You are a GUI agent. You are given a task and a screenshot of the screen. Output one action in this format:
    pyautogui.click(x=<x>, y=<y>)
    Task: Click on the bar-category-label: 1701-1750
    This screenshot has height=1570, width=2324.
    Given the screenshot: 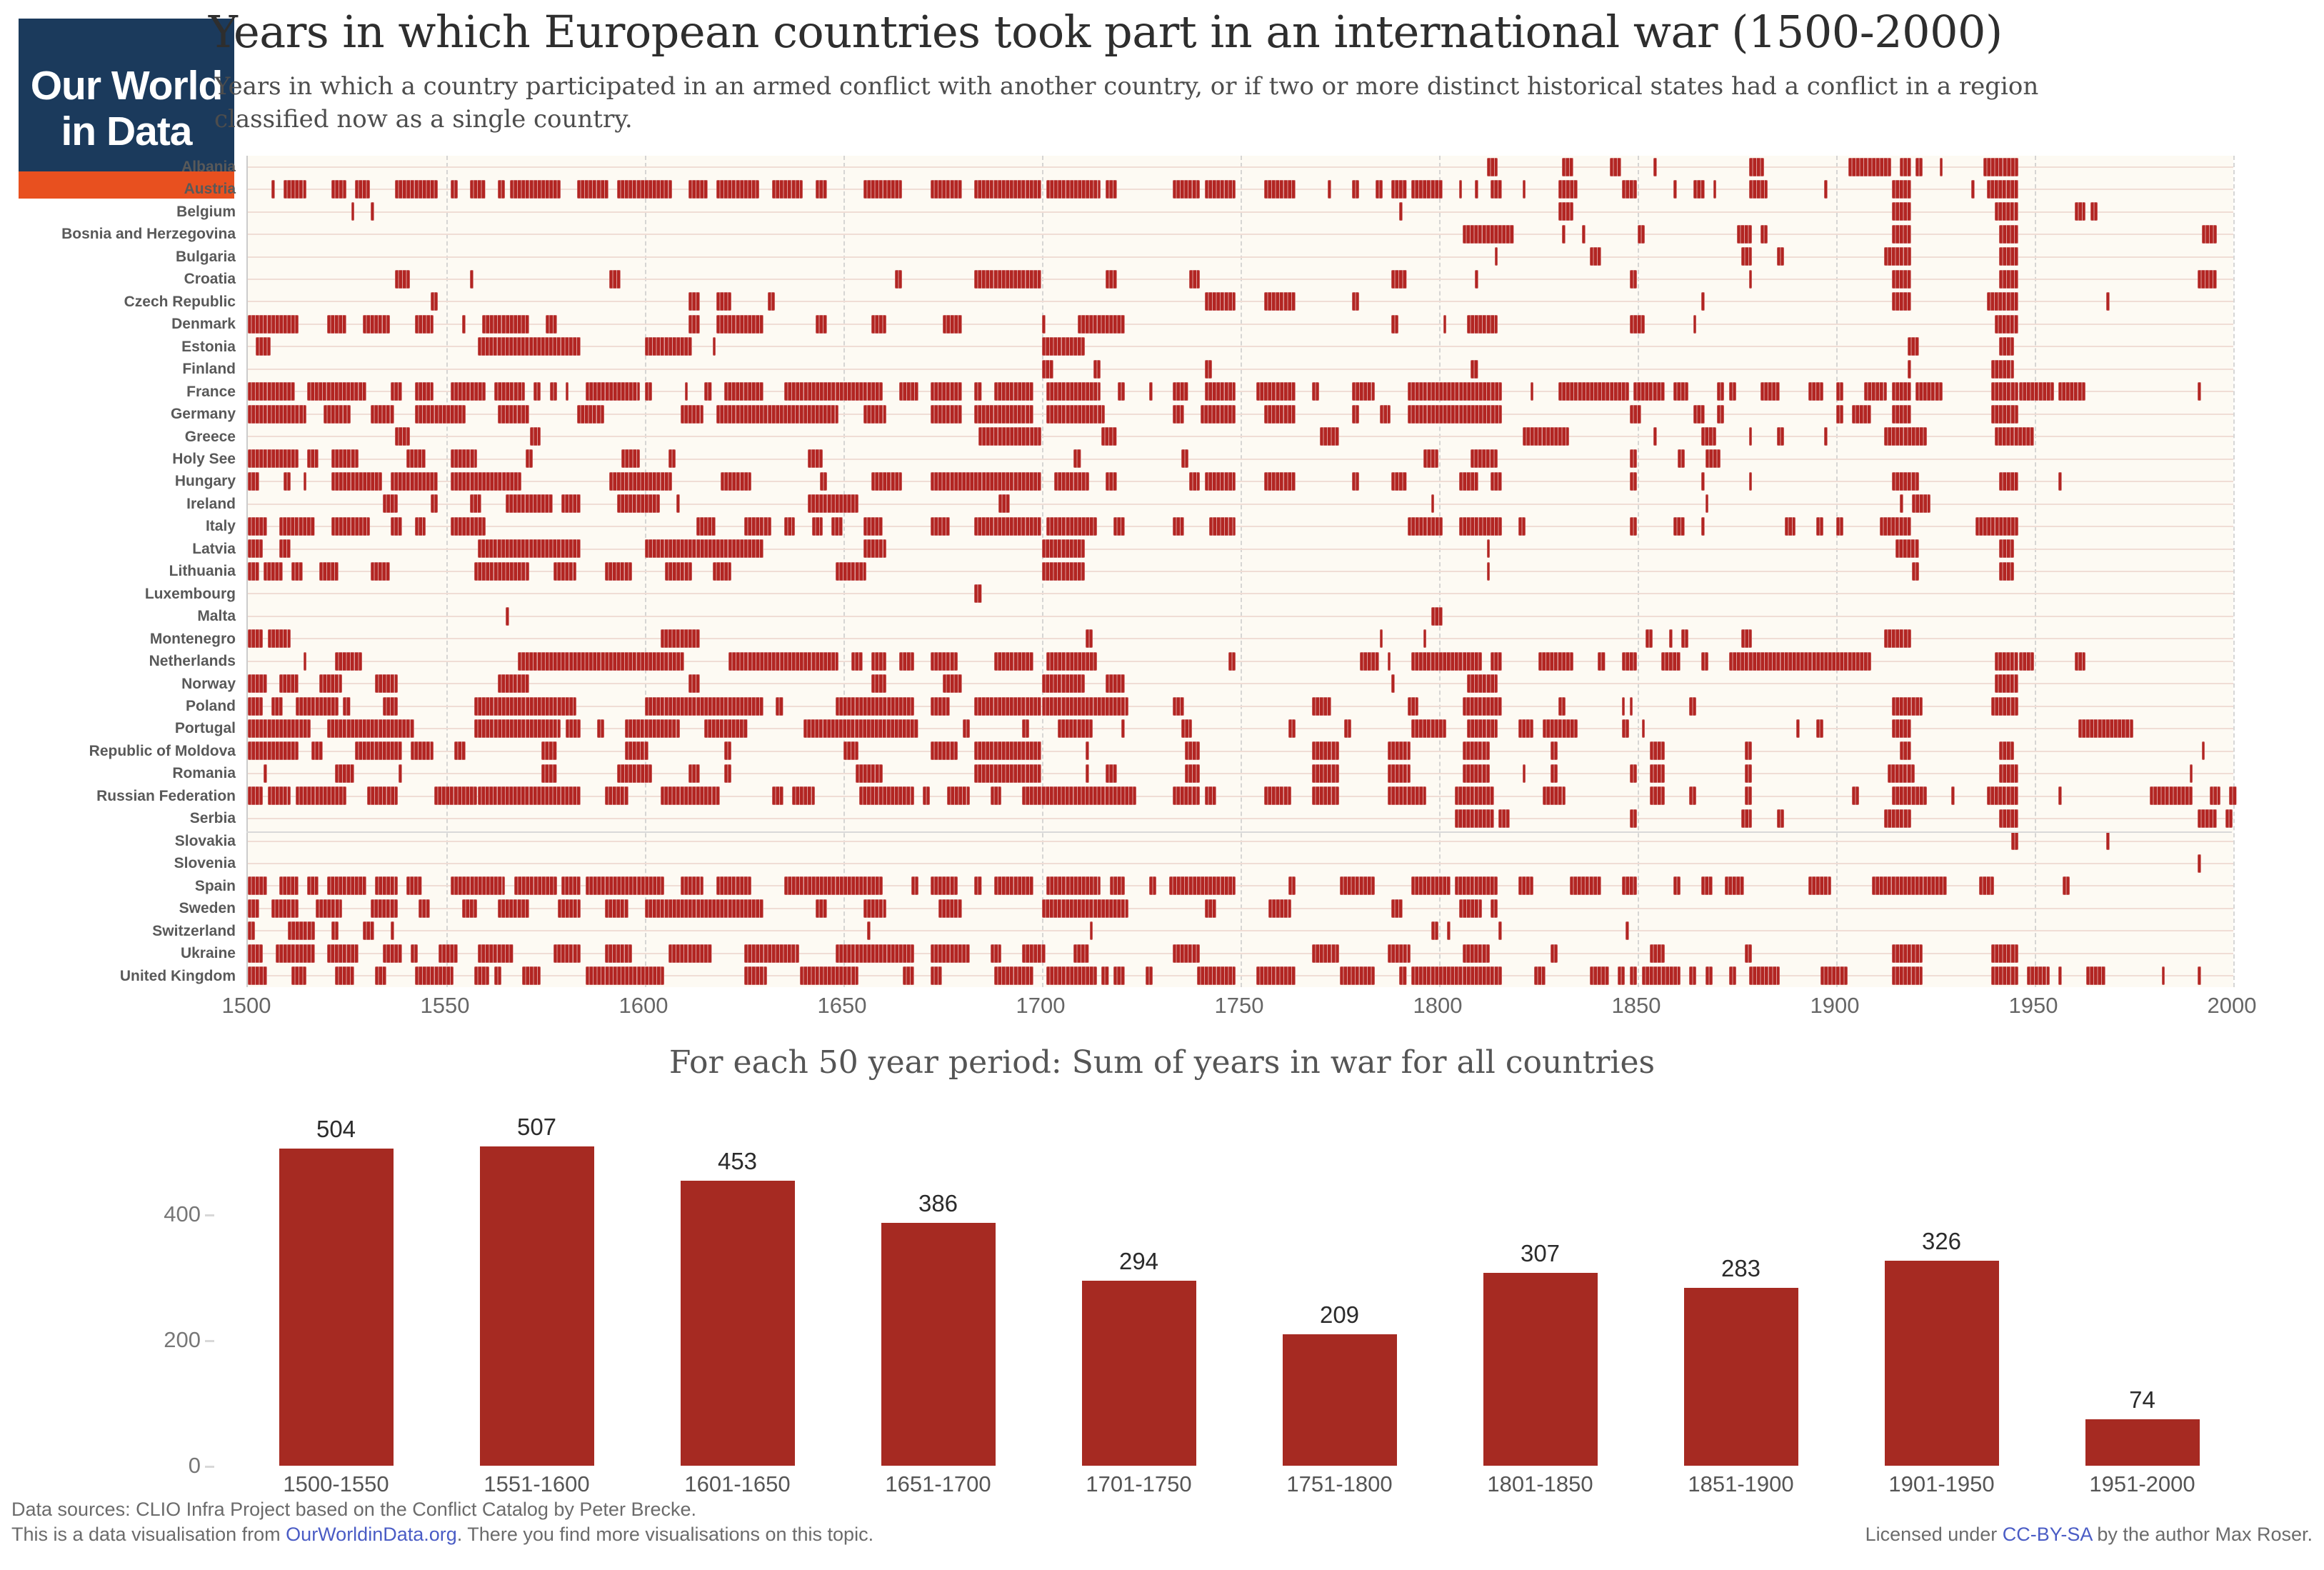 What is the action you would take?
    pyautogui.click(x=1139, y=1483)
    